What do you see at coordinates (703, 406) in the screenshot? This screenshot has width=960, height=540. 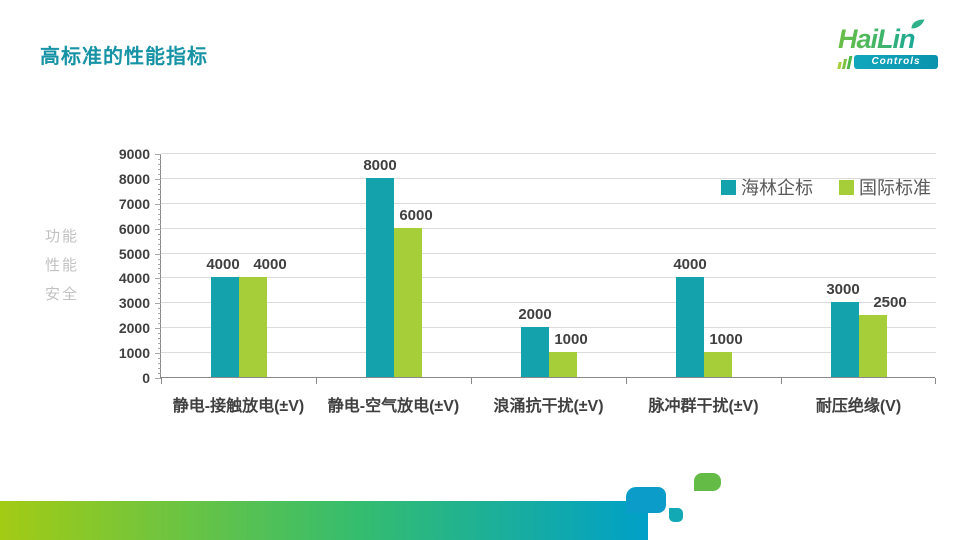 I see `x-axis-category-label: 脉冲群干扰(±V)` at bounding box center [703, 406].